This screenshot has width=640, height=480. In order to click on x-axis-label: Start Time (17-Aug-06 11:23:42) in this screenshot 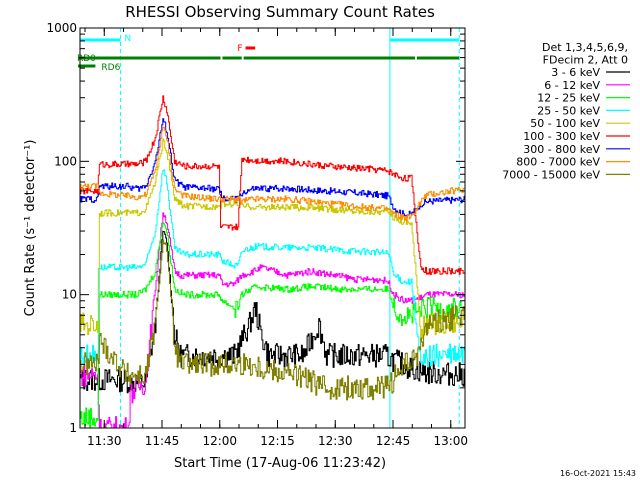, I will do `click(280, 463)`.